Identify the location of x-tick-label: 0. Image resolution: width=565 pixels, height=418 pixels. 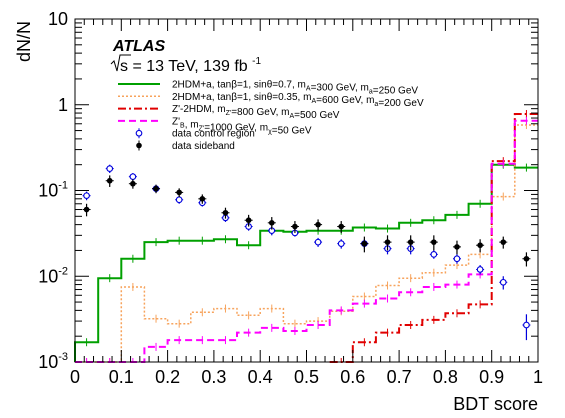
(75, 377).